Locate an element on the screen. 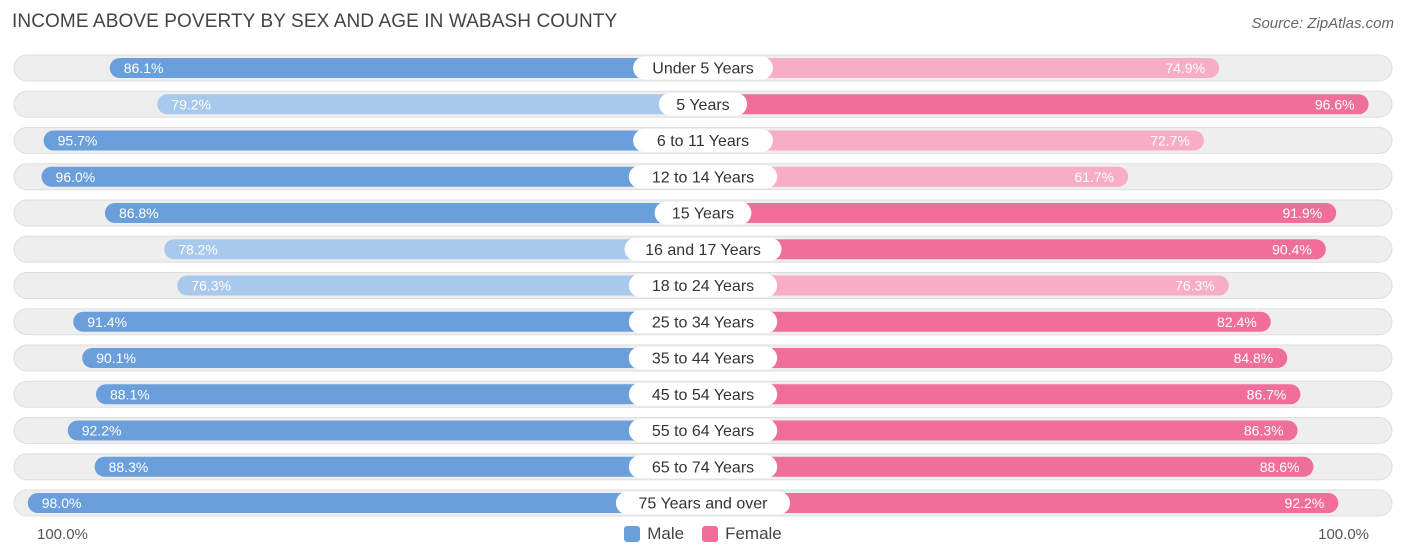 The height and width of the screenshot is (559, 1406). category-label: 45 to 54 Years is located at coordinates (703, 395).